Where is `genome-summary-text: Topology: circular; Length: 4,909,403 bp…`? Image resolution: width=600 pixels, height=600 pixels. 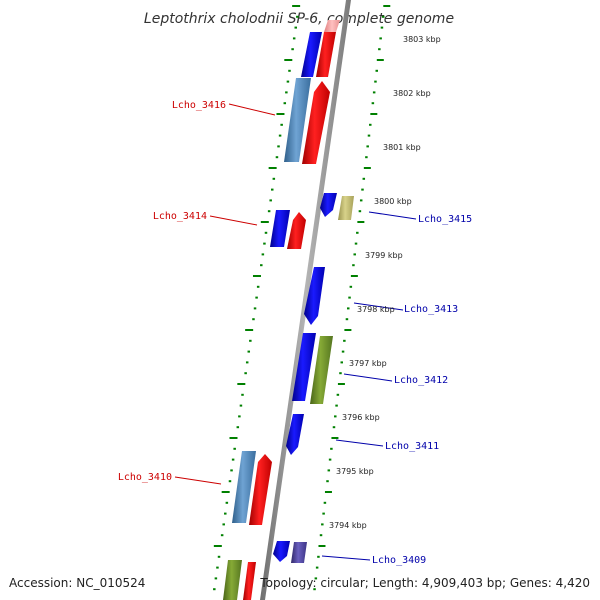 genome-summary-text: Topology: circular; Length: 4,909,403 bp… is located at coordinates (425, 583).